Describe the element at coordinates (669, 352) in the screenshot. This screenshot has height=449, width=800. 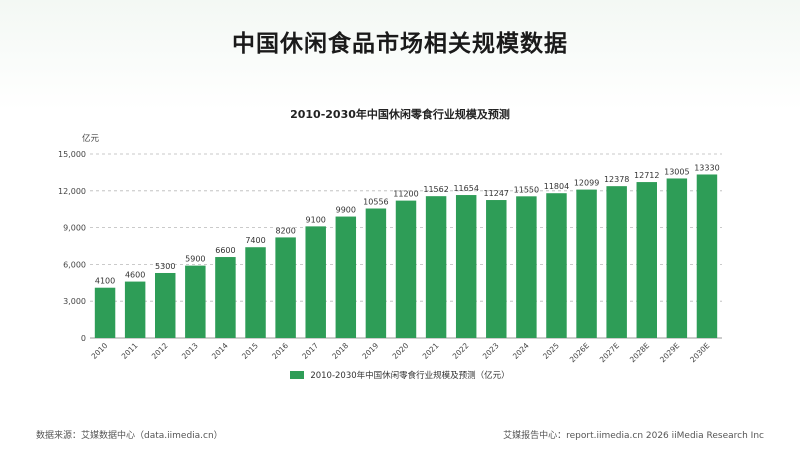
I see `x-tick-label: 2029E` at that location.